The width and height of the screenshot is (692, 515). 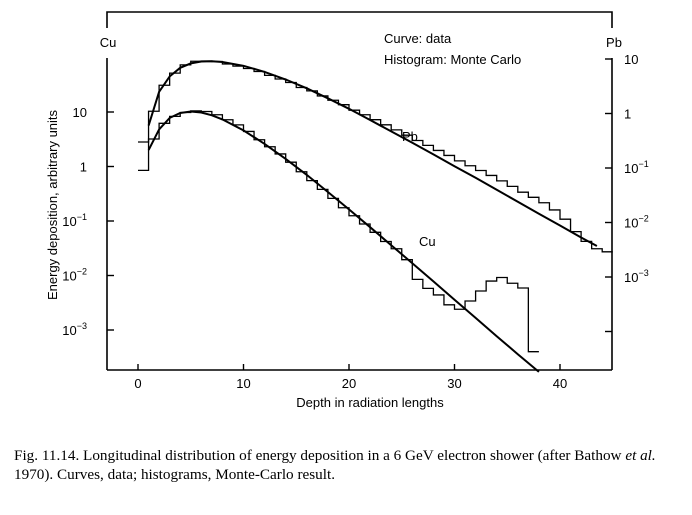 I want to click on right-y-tick-label-2: 10⁻¹, so click(x=636, y=167).